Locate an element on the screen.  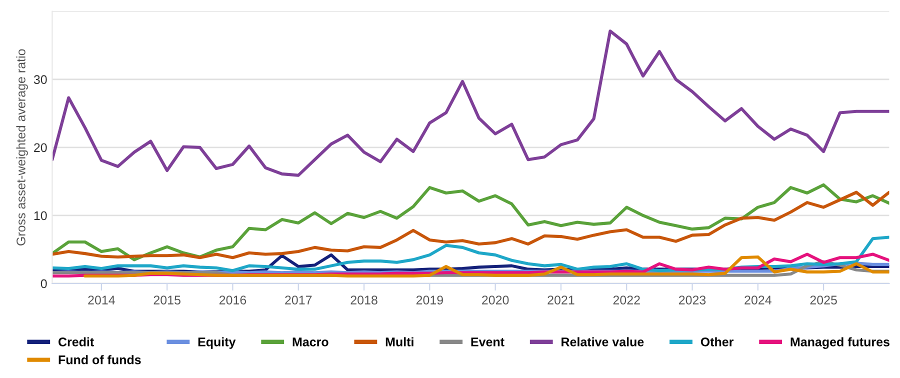
legend-label: Event is located at coordinates (487, 342).